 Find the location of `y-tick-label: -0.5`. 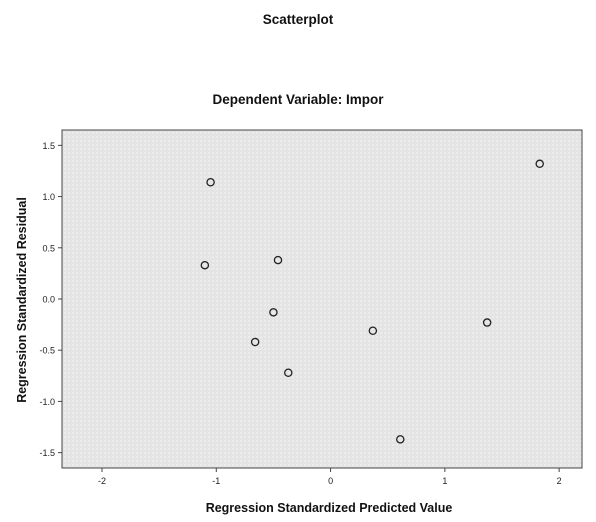

y-tick-label: -0.5 is located at coordinates (47, 351).